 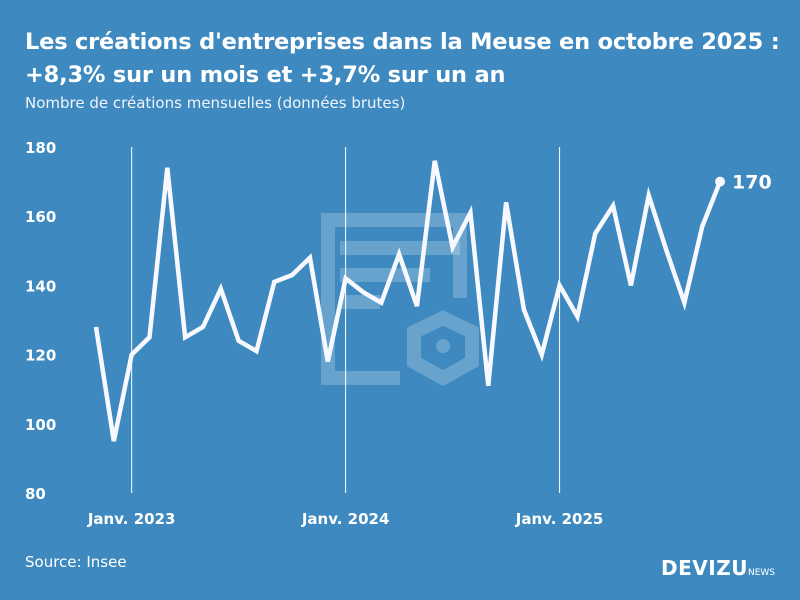 What do you see at coordinates (35, 494) in the screenshot?
I see `y-tick-label: 80` at bounding box center [35, 494].